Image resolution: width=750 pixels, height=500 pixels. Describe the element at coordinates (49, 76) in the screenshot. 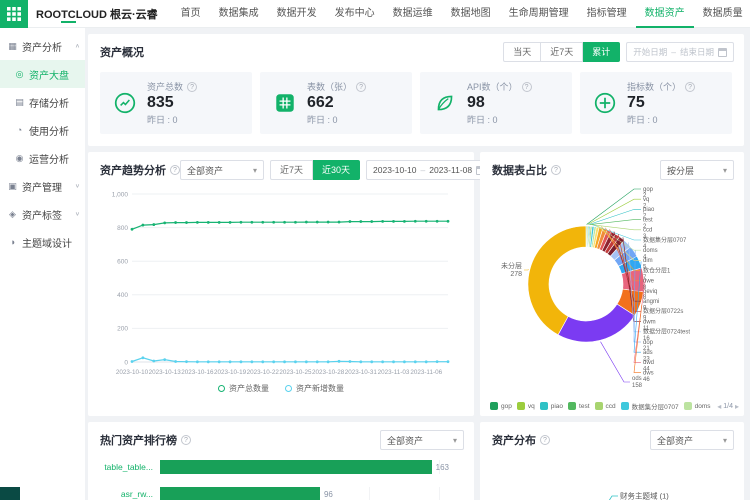

I see `sidebar-item-label: 资产大盘` at that location.